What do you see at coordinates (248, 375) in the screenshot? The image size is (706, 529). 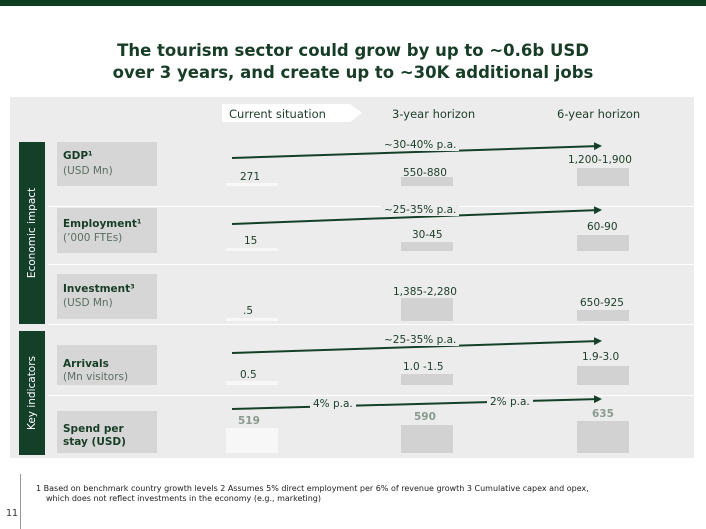 I see `arrivals-current-value: 0.5` at bounding box center [248, 375].